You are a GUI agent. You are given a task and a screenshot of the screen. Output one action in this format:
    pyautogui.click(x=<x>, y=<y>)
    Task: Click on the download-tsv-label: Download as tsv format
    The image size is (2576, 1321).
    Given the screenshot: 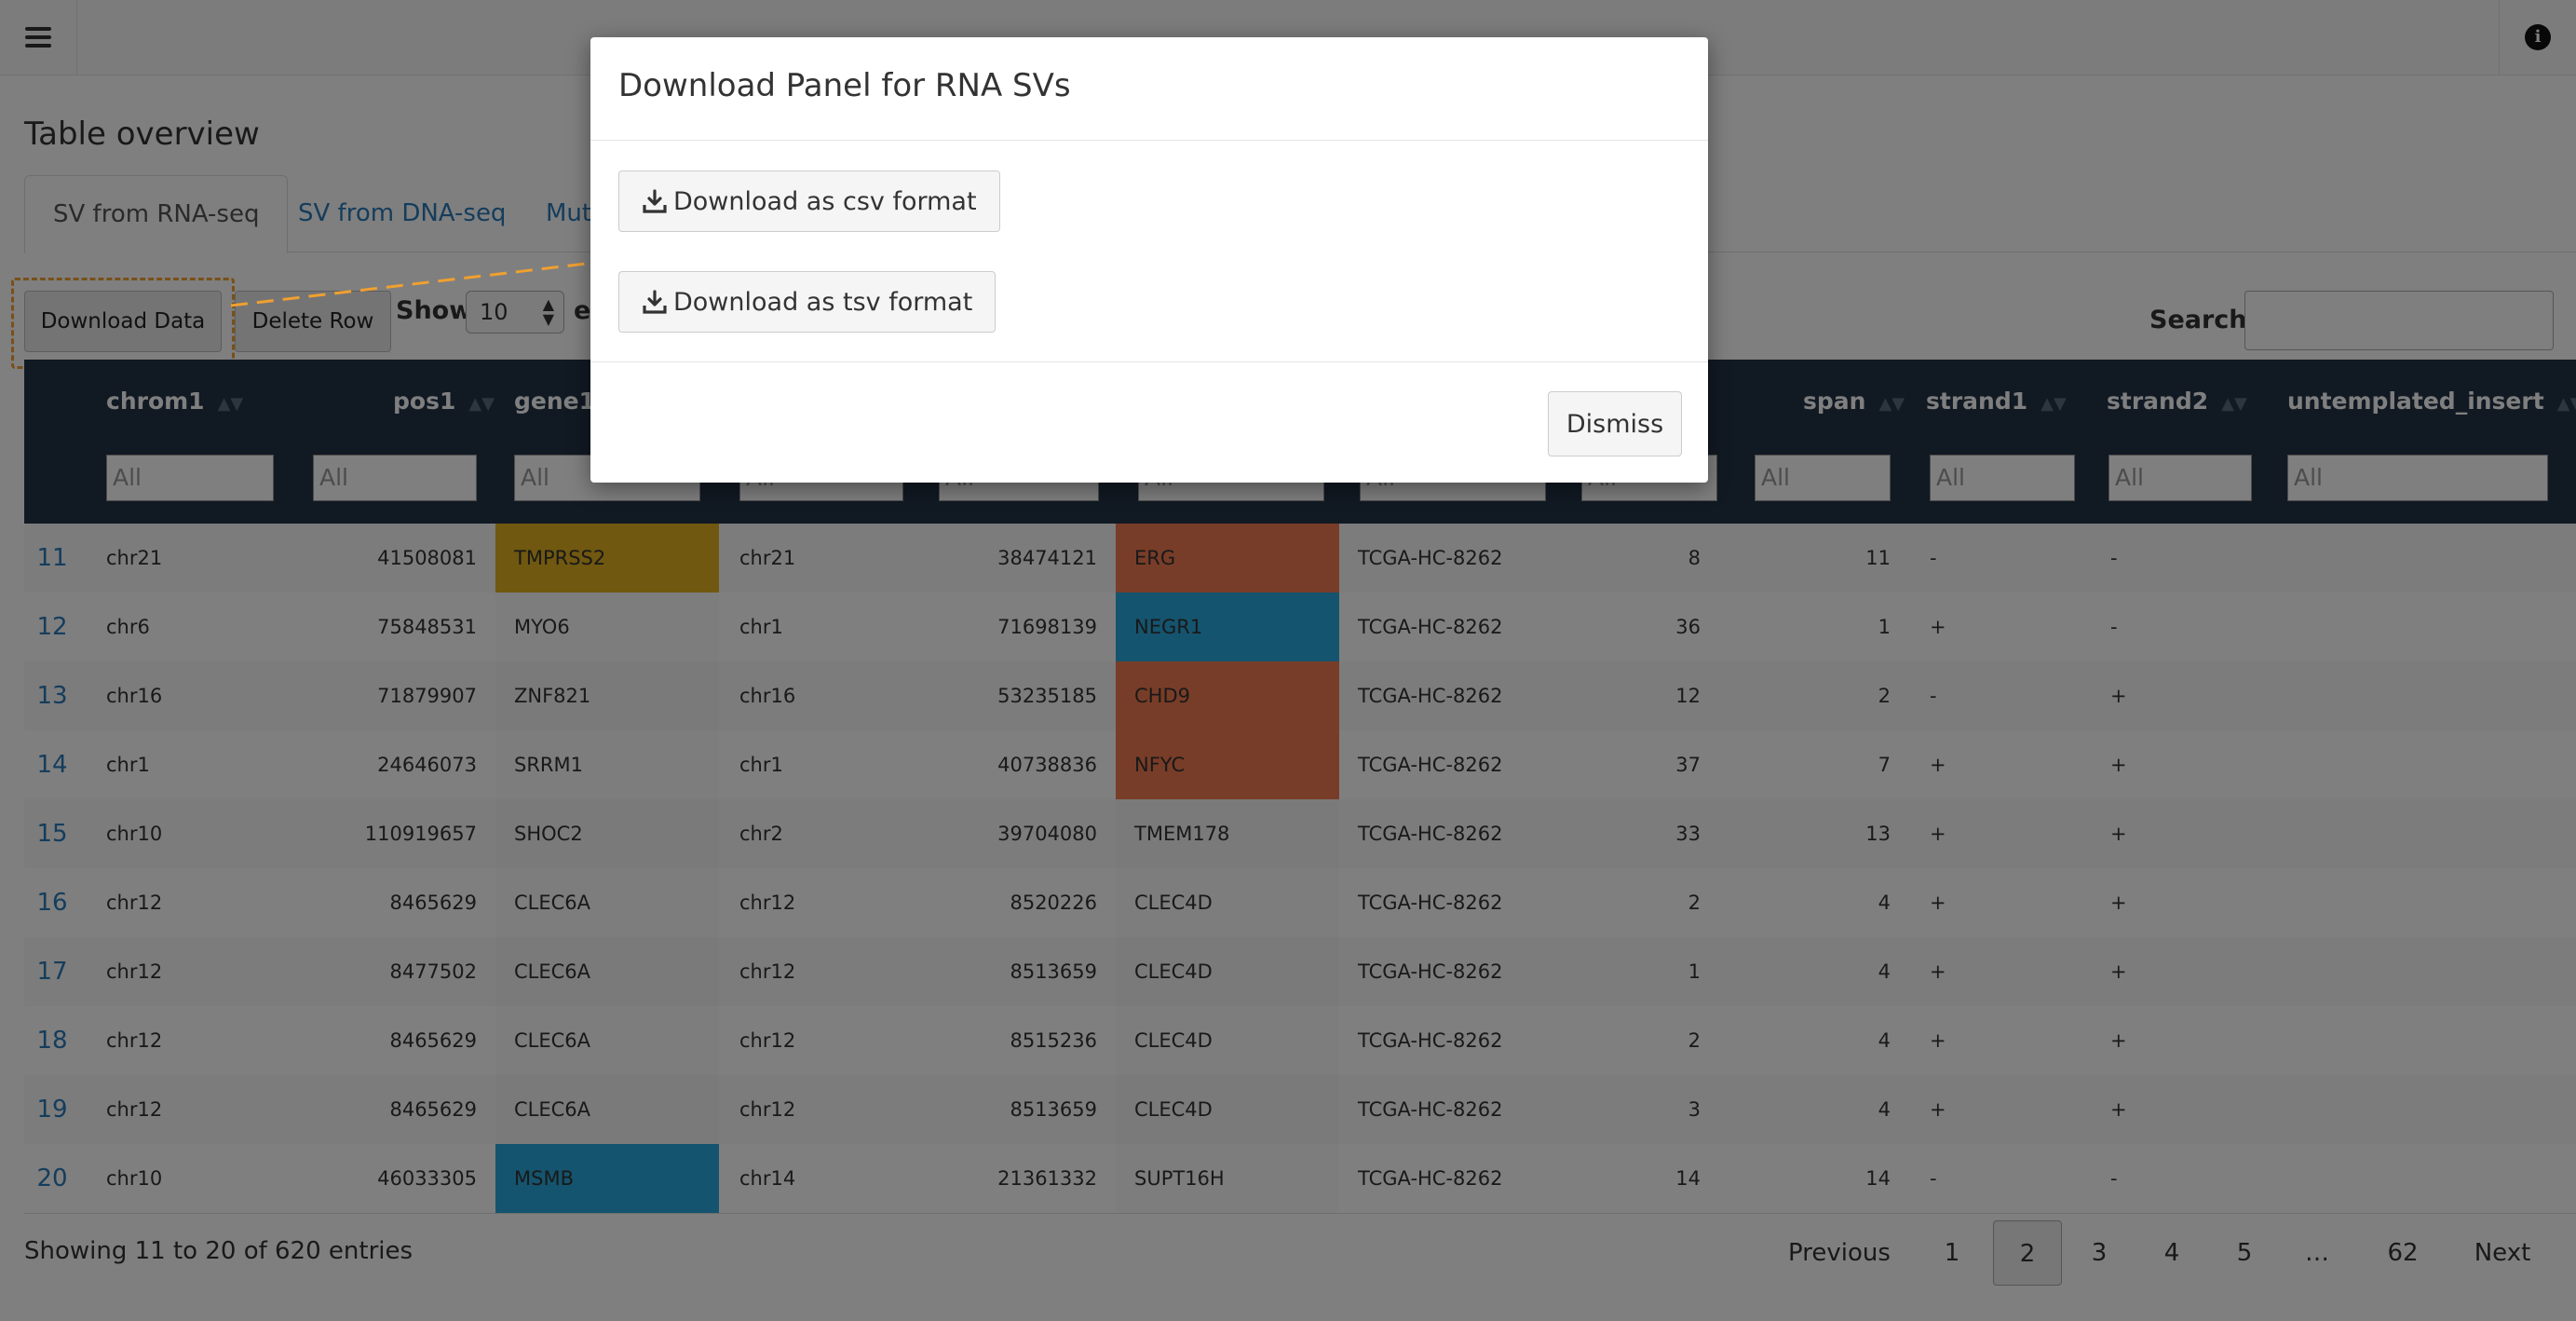 What is the action you would take?
    pyautogui.click(x=823, y=302)
    